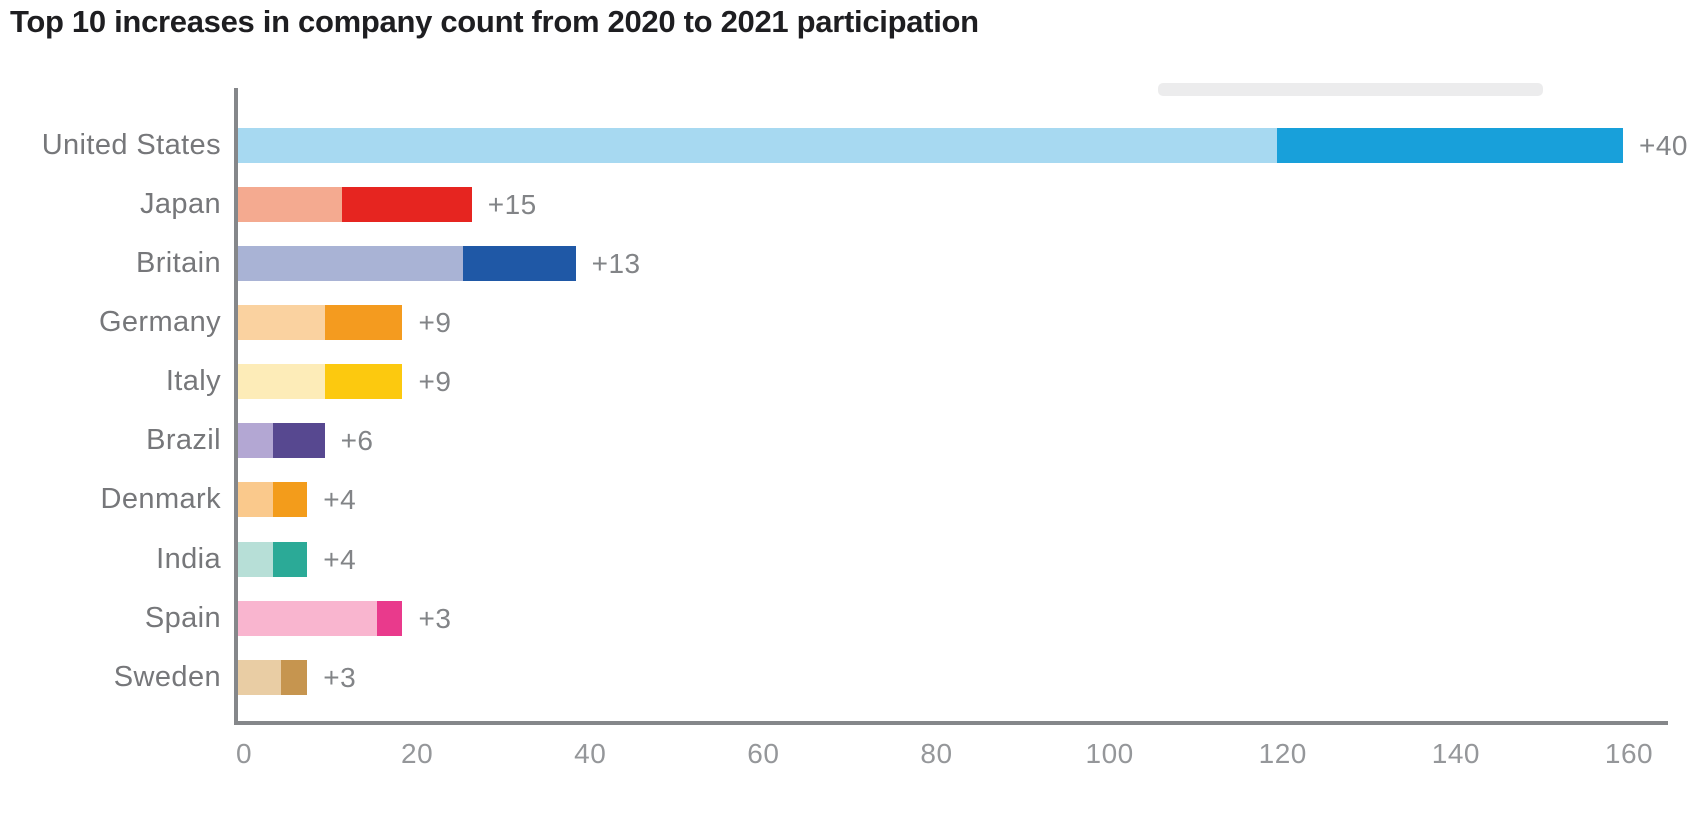  Describe the element at coordinates (1663, 145) in the screenshot. I see `bar-value-label: +40` at that location.